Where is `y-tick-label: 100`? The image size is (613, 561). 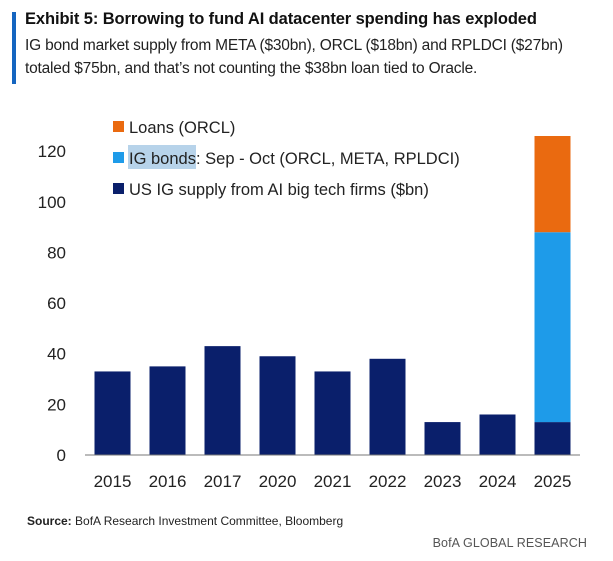
y-tick-label: 100 is located at coordinates (52, 202).